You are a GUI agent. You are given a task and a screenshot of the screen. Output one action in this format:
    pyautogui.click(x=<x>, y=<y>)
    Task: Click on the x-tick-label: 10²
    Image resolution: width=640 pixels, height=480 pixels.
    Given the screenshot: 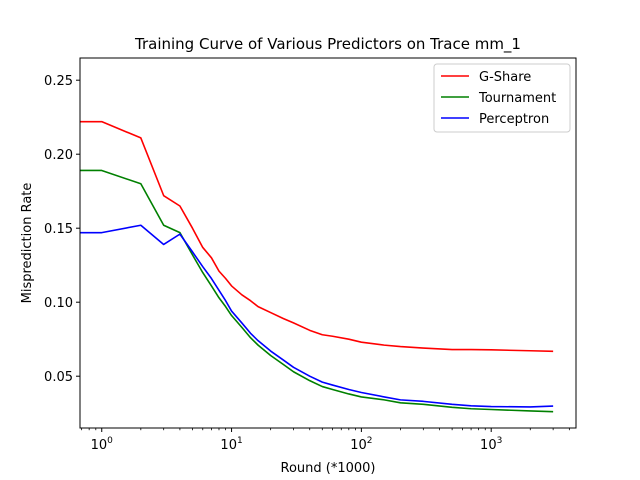 What is the action you would take?
    pyautogui.click(x=361, y=444)
    